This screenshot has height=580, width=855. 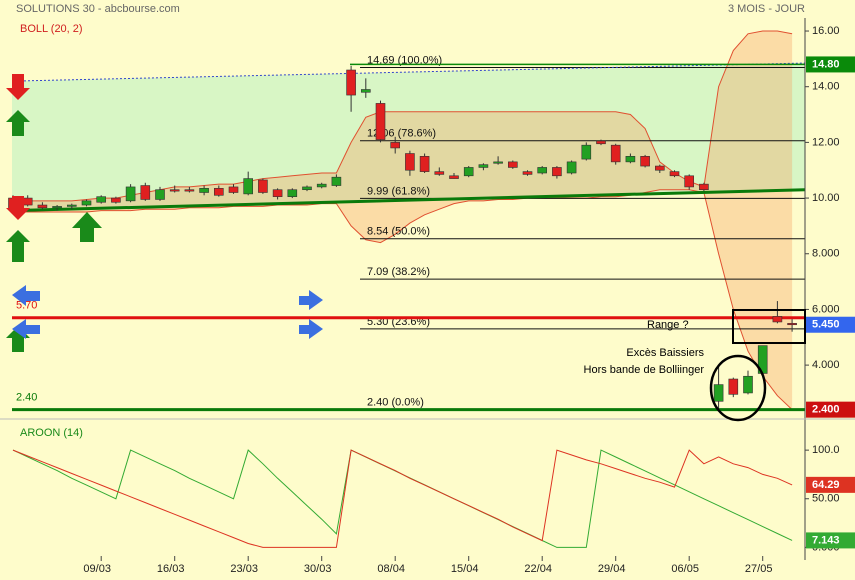 I want to click on annotation: Range ?, so click(x=668, y=325).